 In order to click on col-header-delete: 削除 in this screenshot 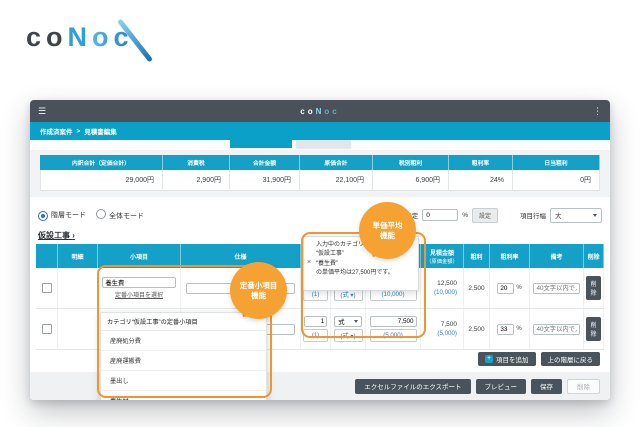, I will do `click(594, 256)`.